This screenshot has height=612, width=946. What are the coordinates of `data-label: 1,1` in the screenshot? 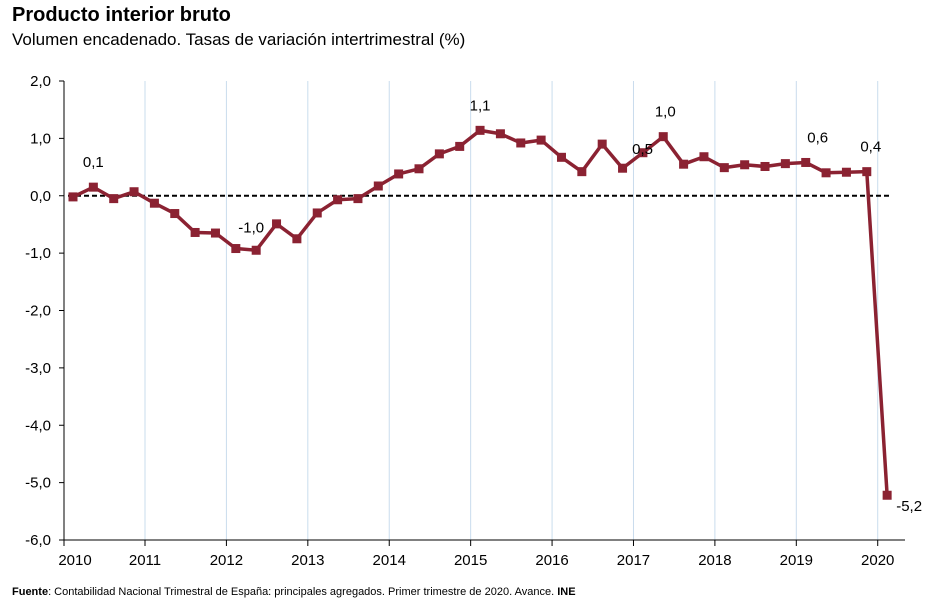 It's located at (480, 105).